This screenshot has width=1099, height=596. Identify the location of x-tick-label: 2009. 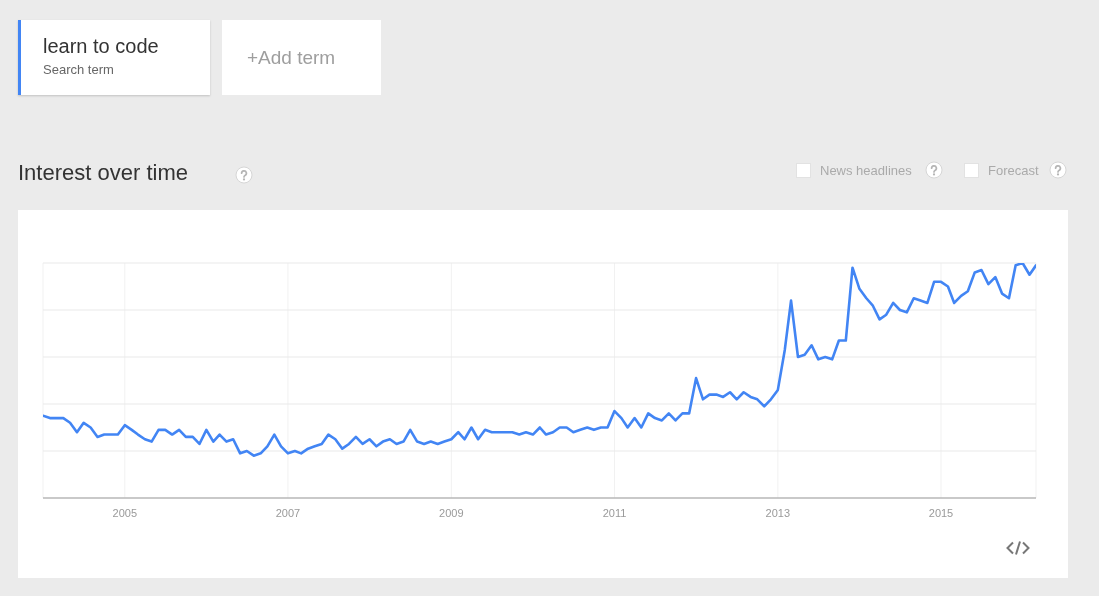
(451, 512).